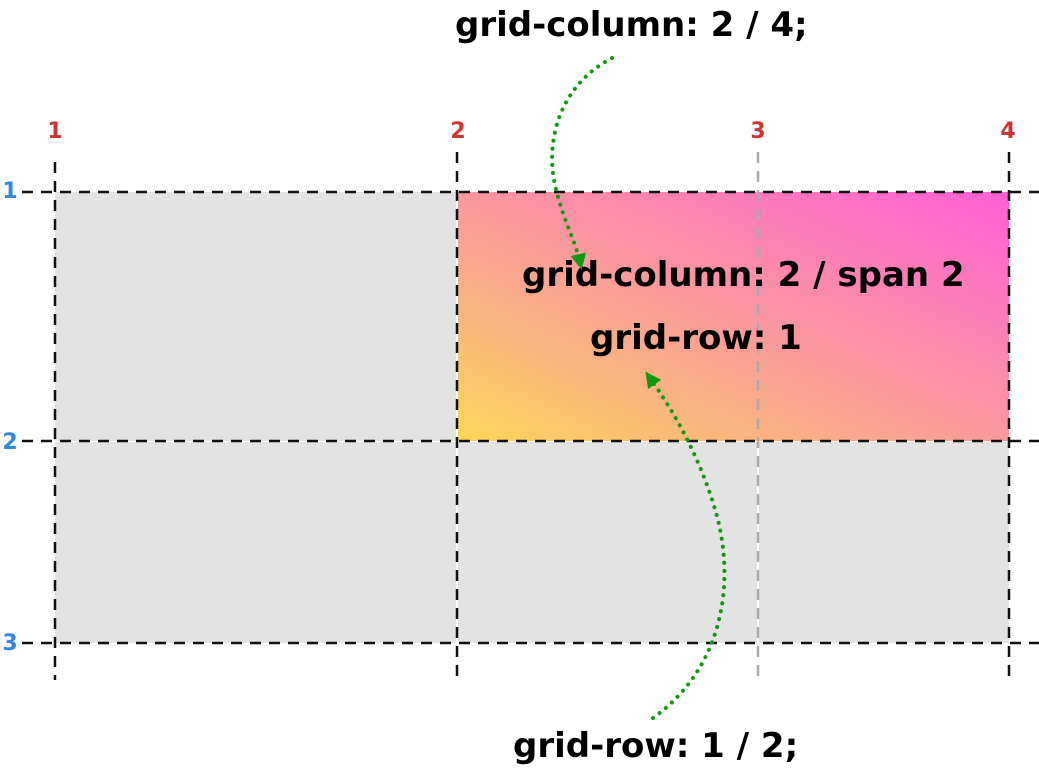 The image size is (1039, 769). What do you see at coordinates (582, 163) in the screenshot?
I see `top-arrow` at bounding box center [582, 163].